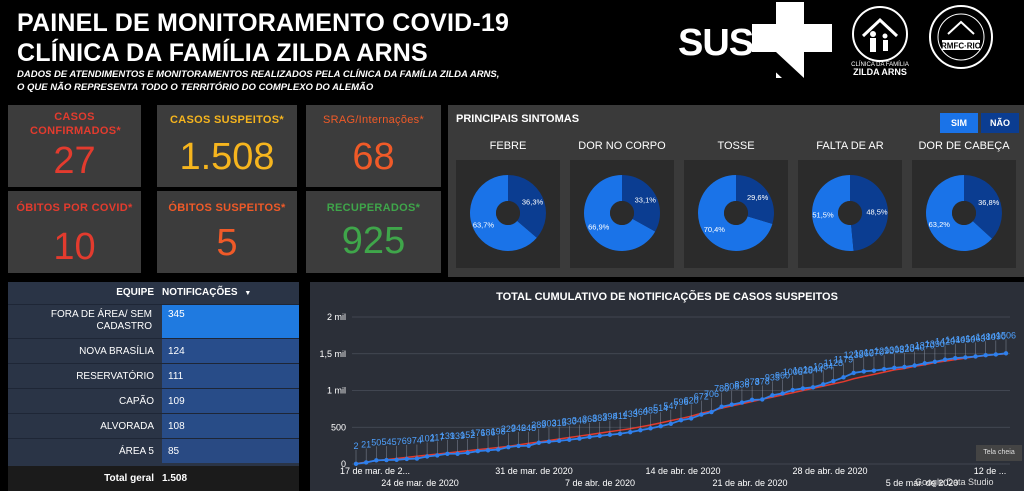 The width and height of the screenshot is (1024, 491). I want to click on donut-chart: 29,6% 70,4%, so click(736, 213).